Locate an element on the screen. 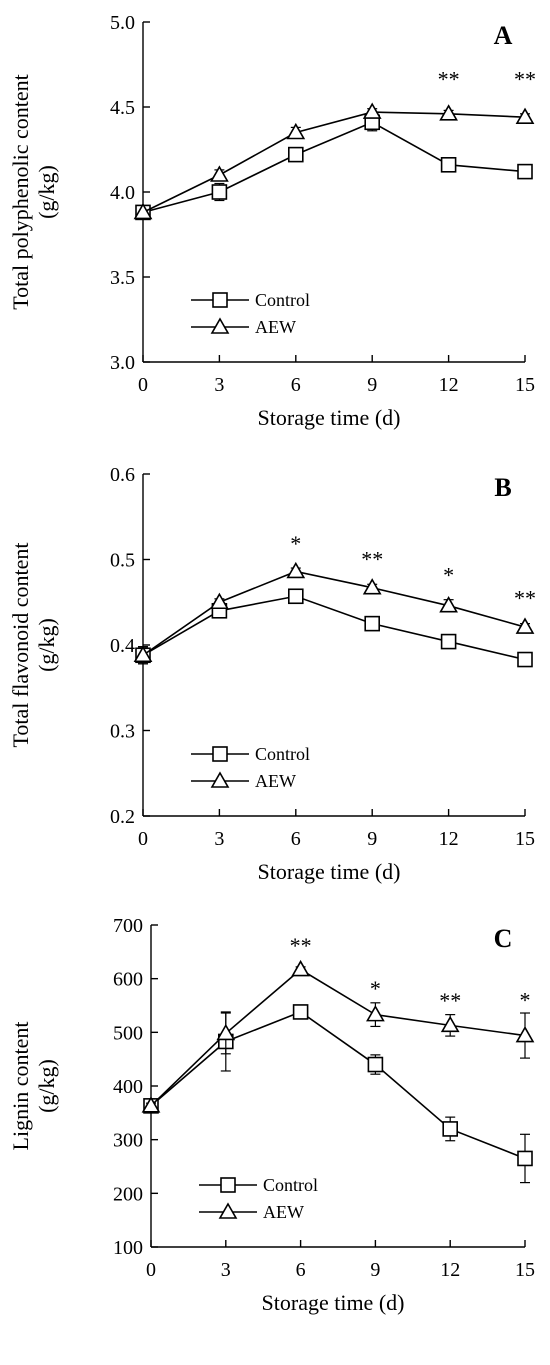 This screenshot has height=1365, width=550. y-tick-label: 100 is located at coordinates (128, 1248).